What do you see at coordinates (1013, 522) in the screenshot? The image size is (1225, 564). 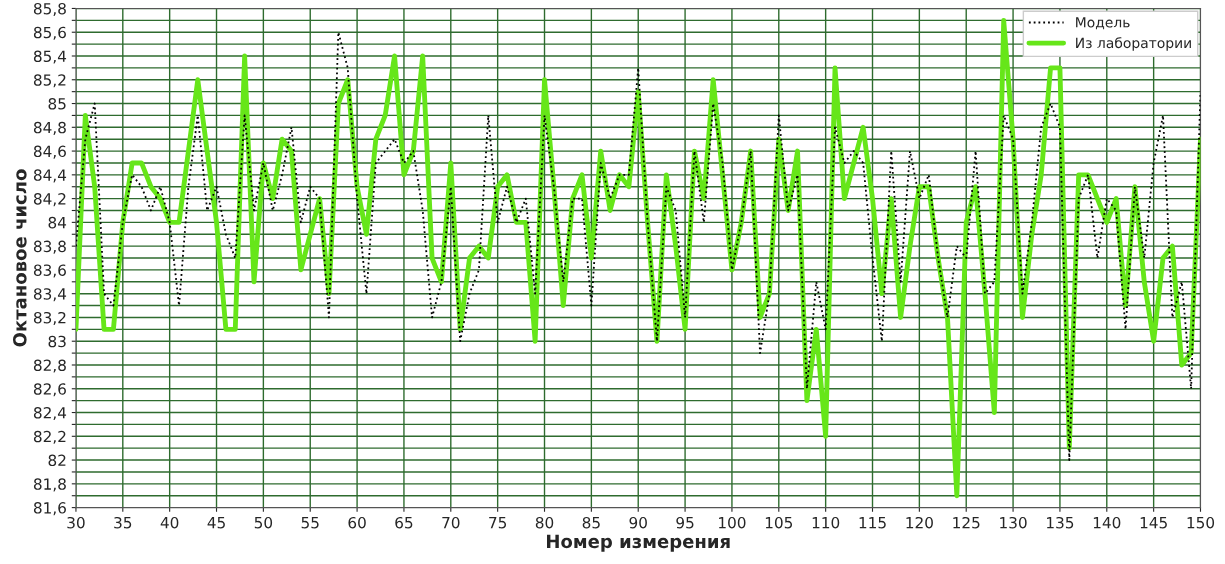 I see `x-tick-label: 130` at bounding box center [1013, 522].